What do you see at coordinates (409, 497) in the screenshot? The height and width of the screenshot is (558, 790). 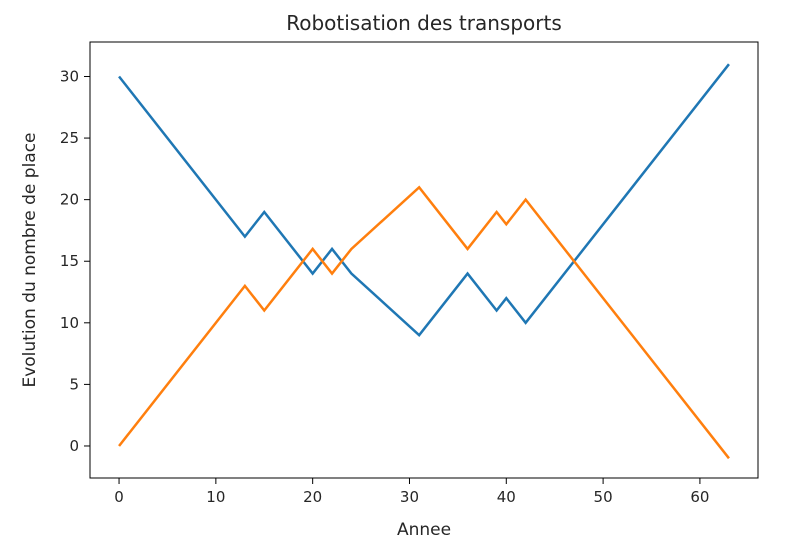 I see `x-tick-label: 30` at bounding box center [409, 497].